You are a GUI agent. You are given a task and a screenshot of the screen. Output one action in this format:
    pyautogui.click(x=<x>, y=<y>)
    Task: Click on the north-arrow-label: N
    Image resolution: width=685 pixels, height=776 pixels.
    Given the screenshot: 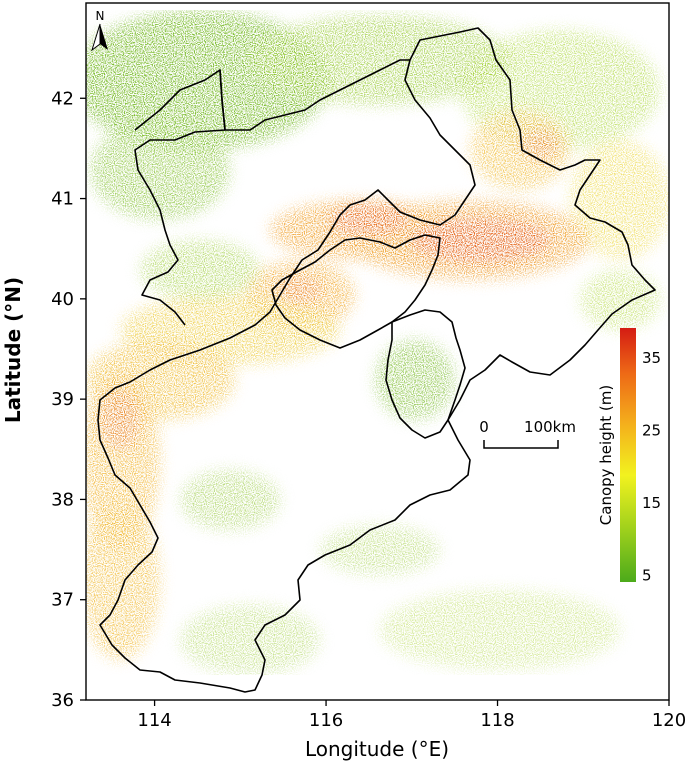 What is the action you would take?
    pyautogui.click(x=100, y=16)
    